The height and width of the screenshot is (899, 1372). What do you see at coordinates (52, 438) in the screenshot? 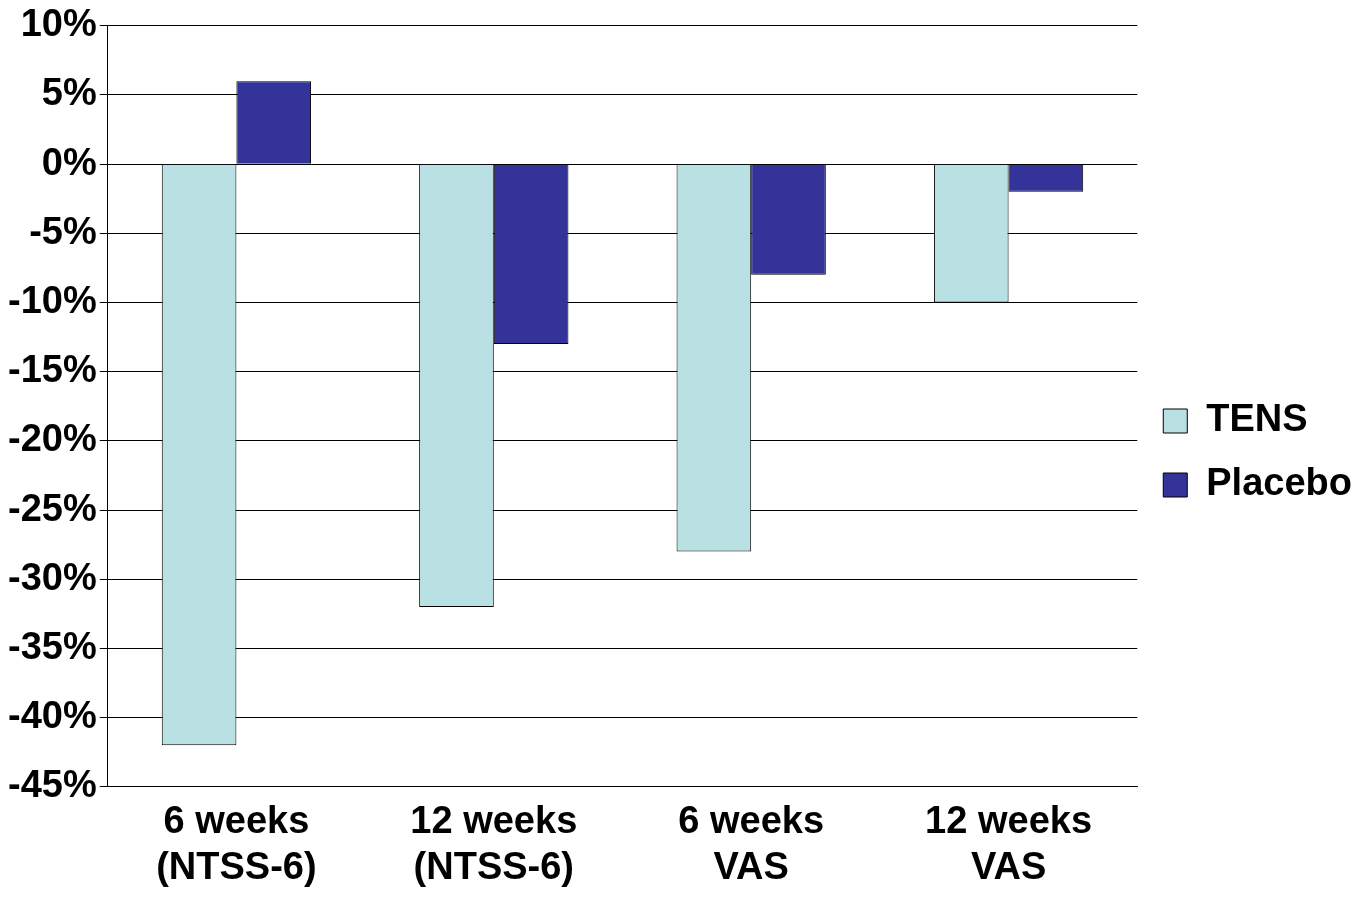
I see `y-tick-label: -20%` at bounding box center [52, 438].